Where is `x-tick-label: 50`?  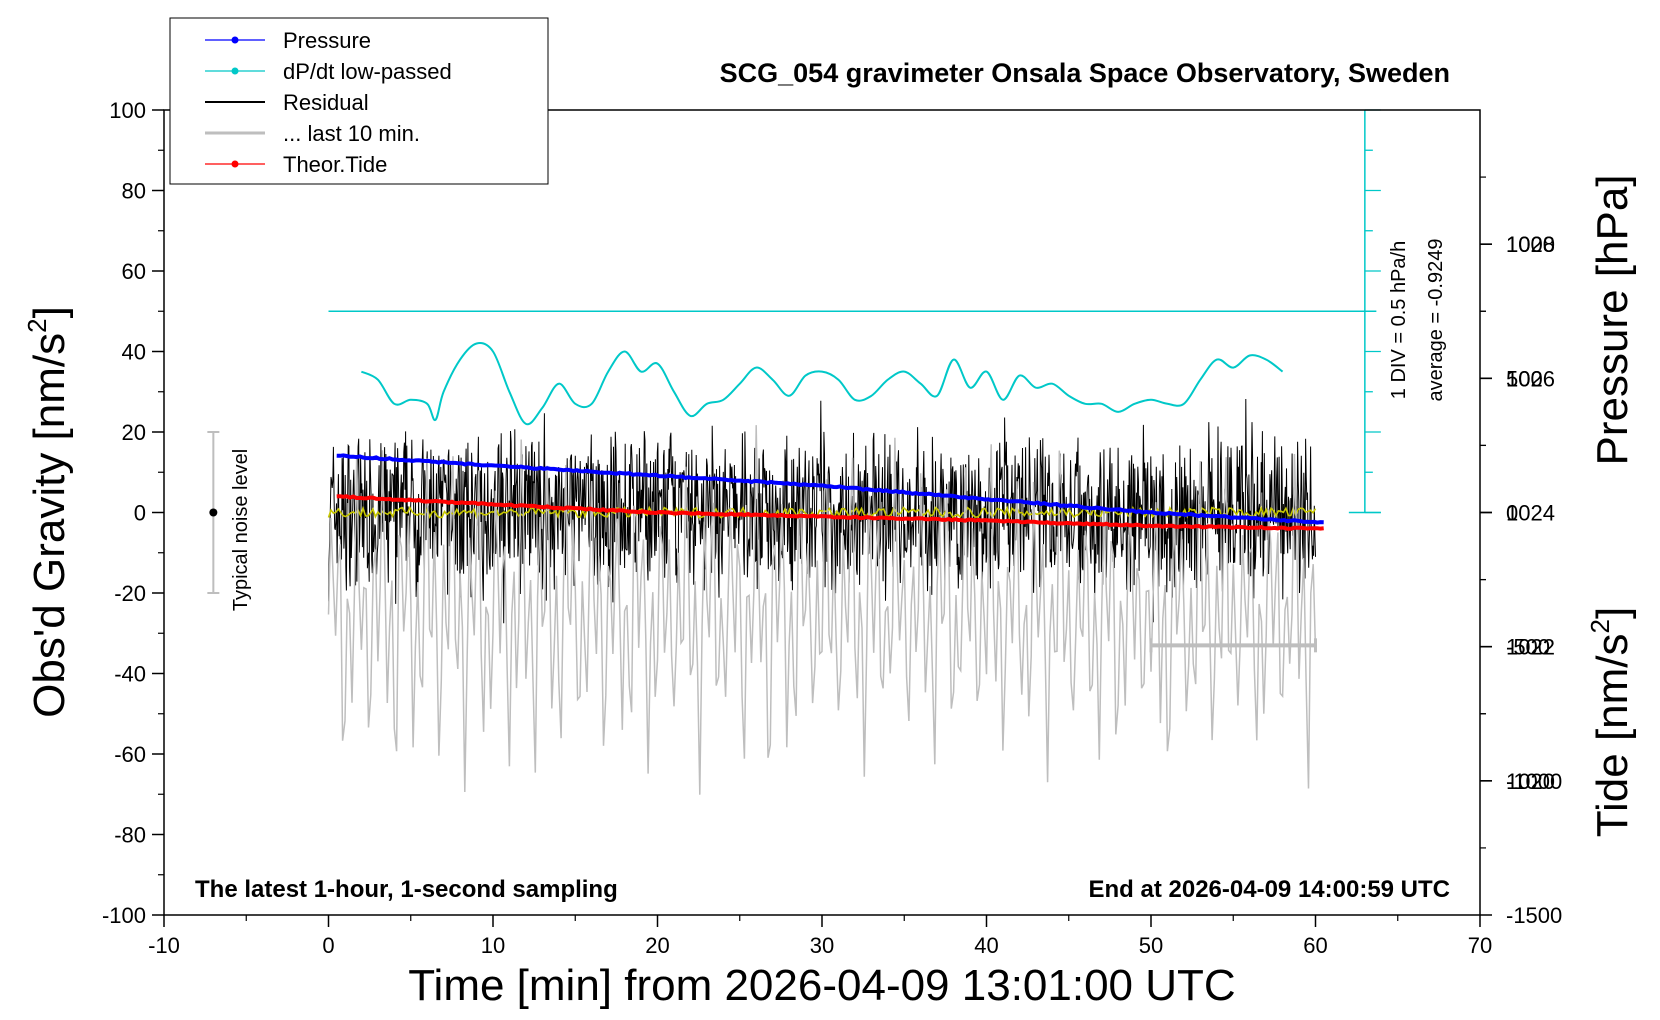
x-tick-label: 50 is located at coordinates (1151, 945).